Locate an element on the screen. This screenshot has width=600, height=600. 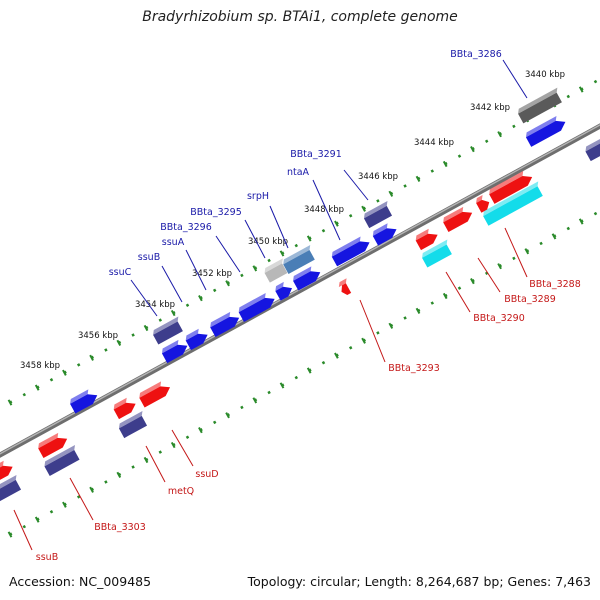
gene-ssuD-body is located at coordinates (155, 397).